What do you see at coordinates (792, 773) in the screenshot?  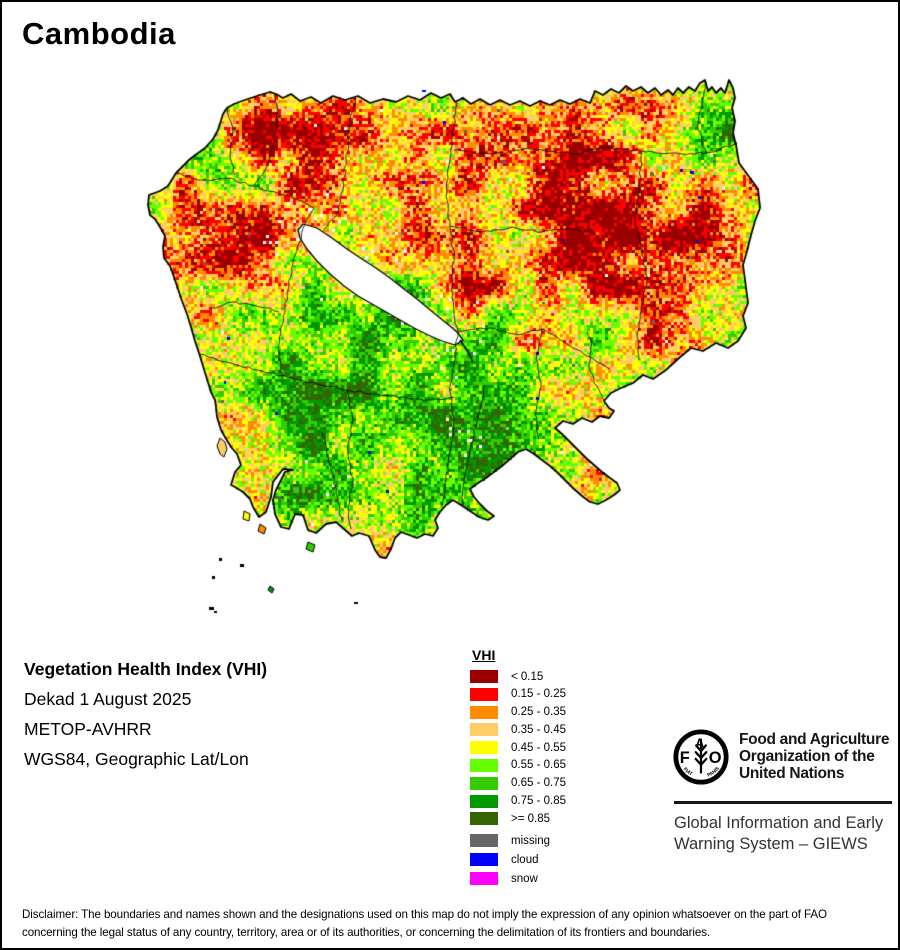 I see `fao-org-line3: United Nations` at bounding box center [792, 773].